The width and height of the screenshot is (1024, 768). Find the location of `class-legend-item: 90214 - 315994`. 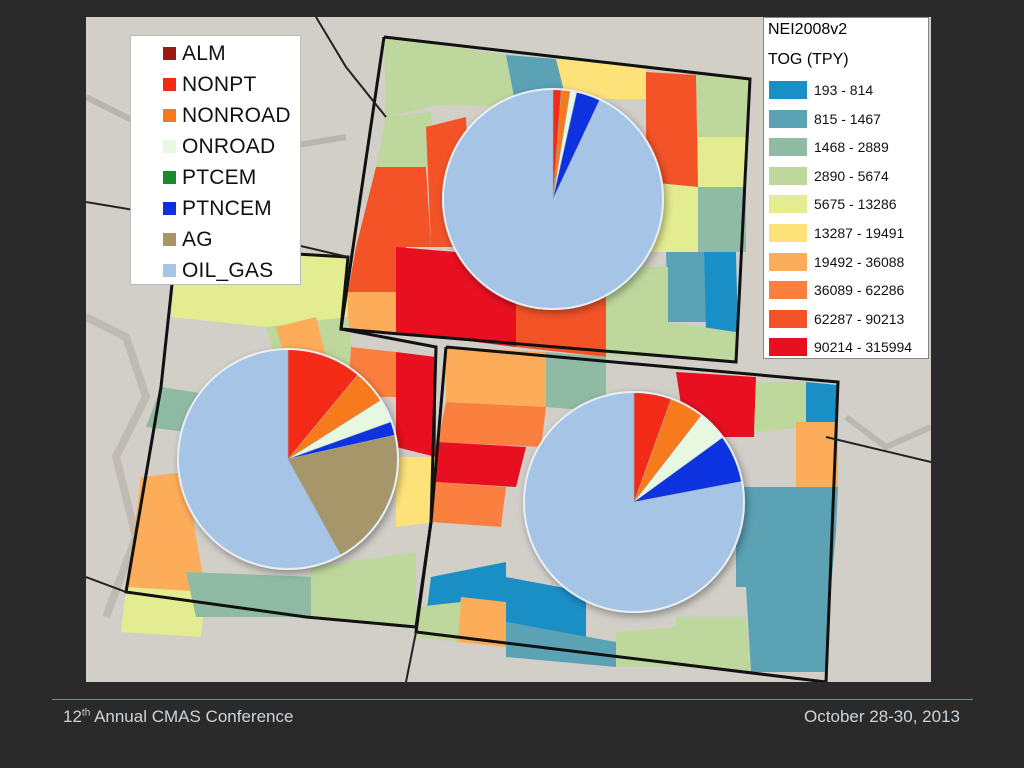

class-legend-item: 90214 - 315994 is located at coordinates (840, 347).